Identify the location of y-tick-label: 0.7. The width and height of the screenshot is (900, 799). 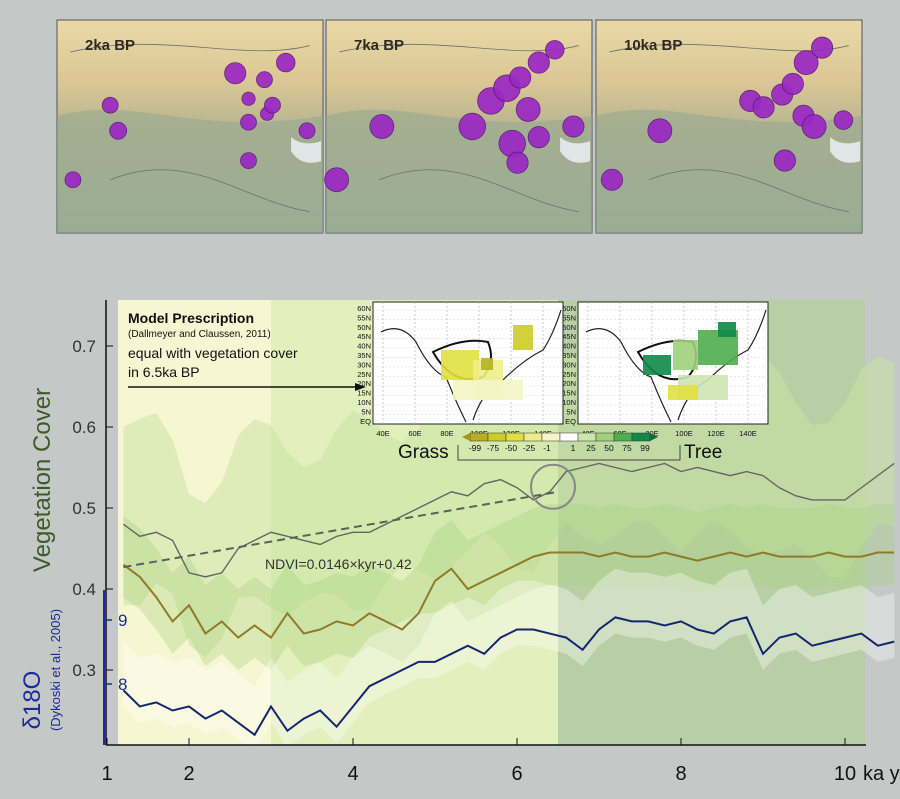
(84, 346).